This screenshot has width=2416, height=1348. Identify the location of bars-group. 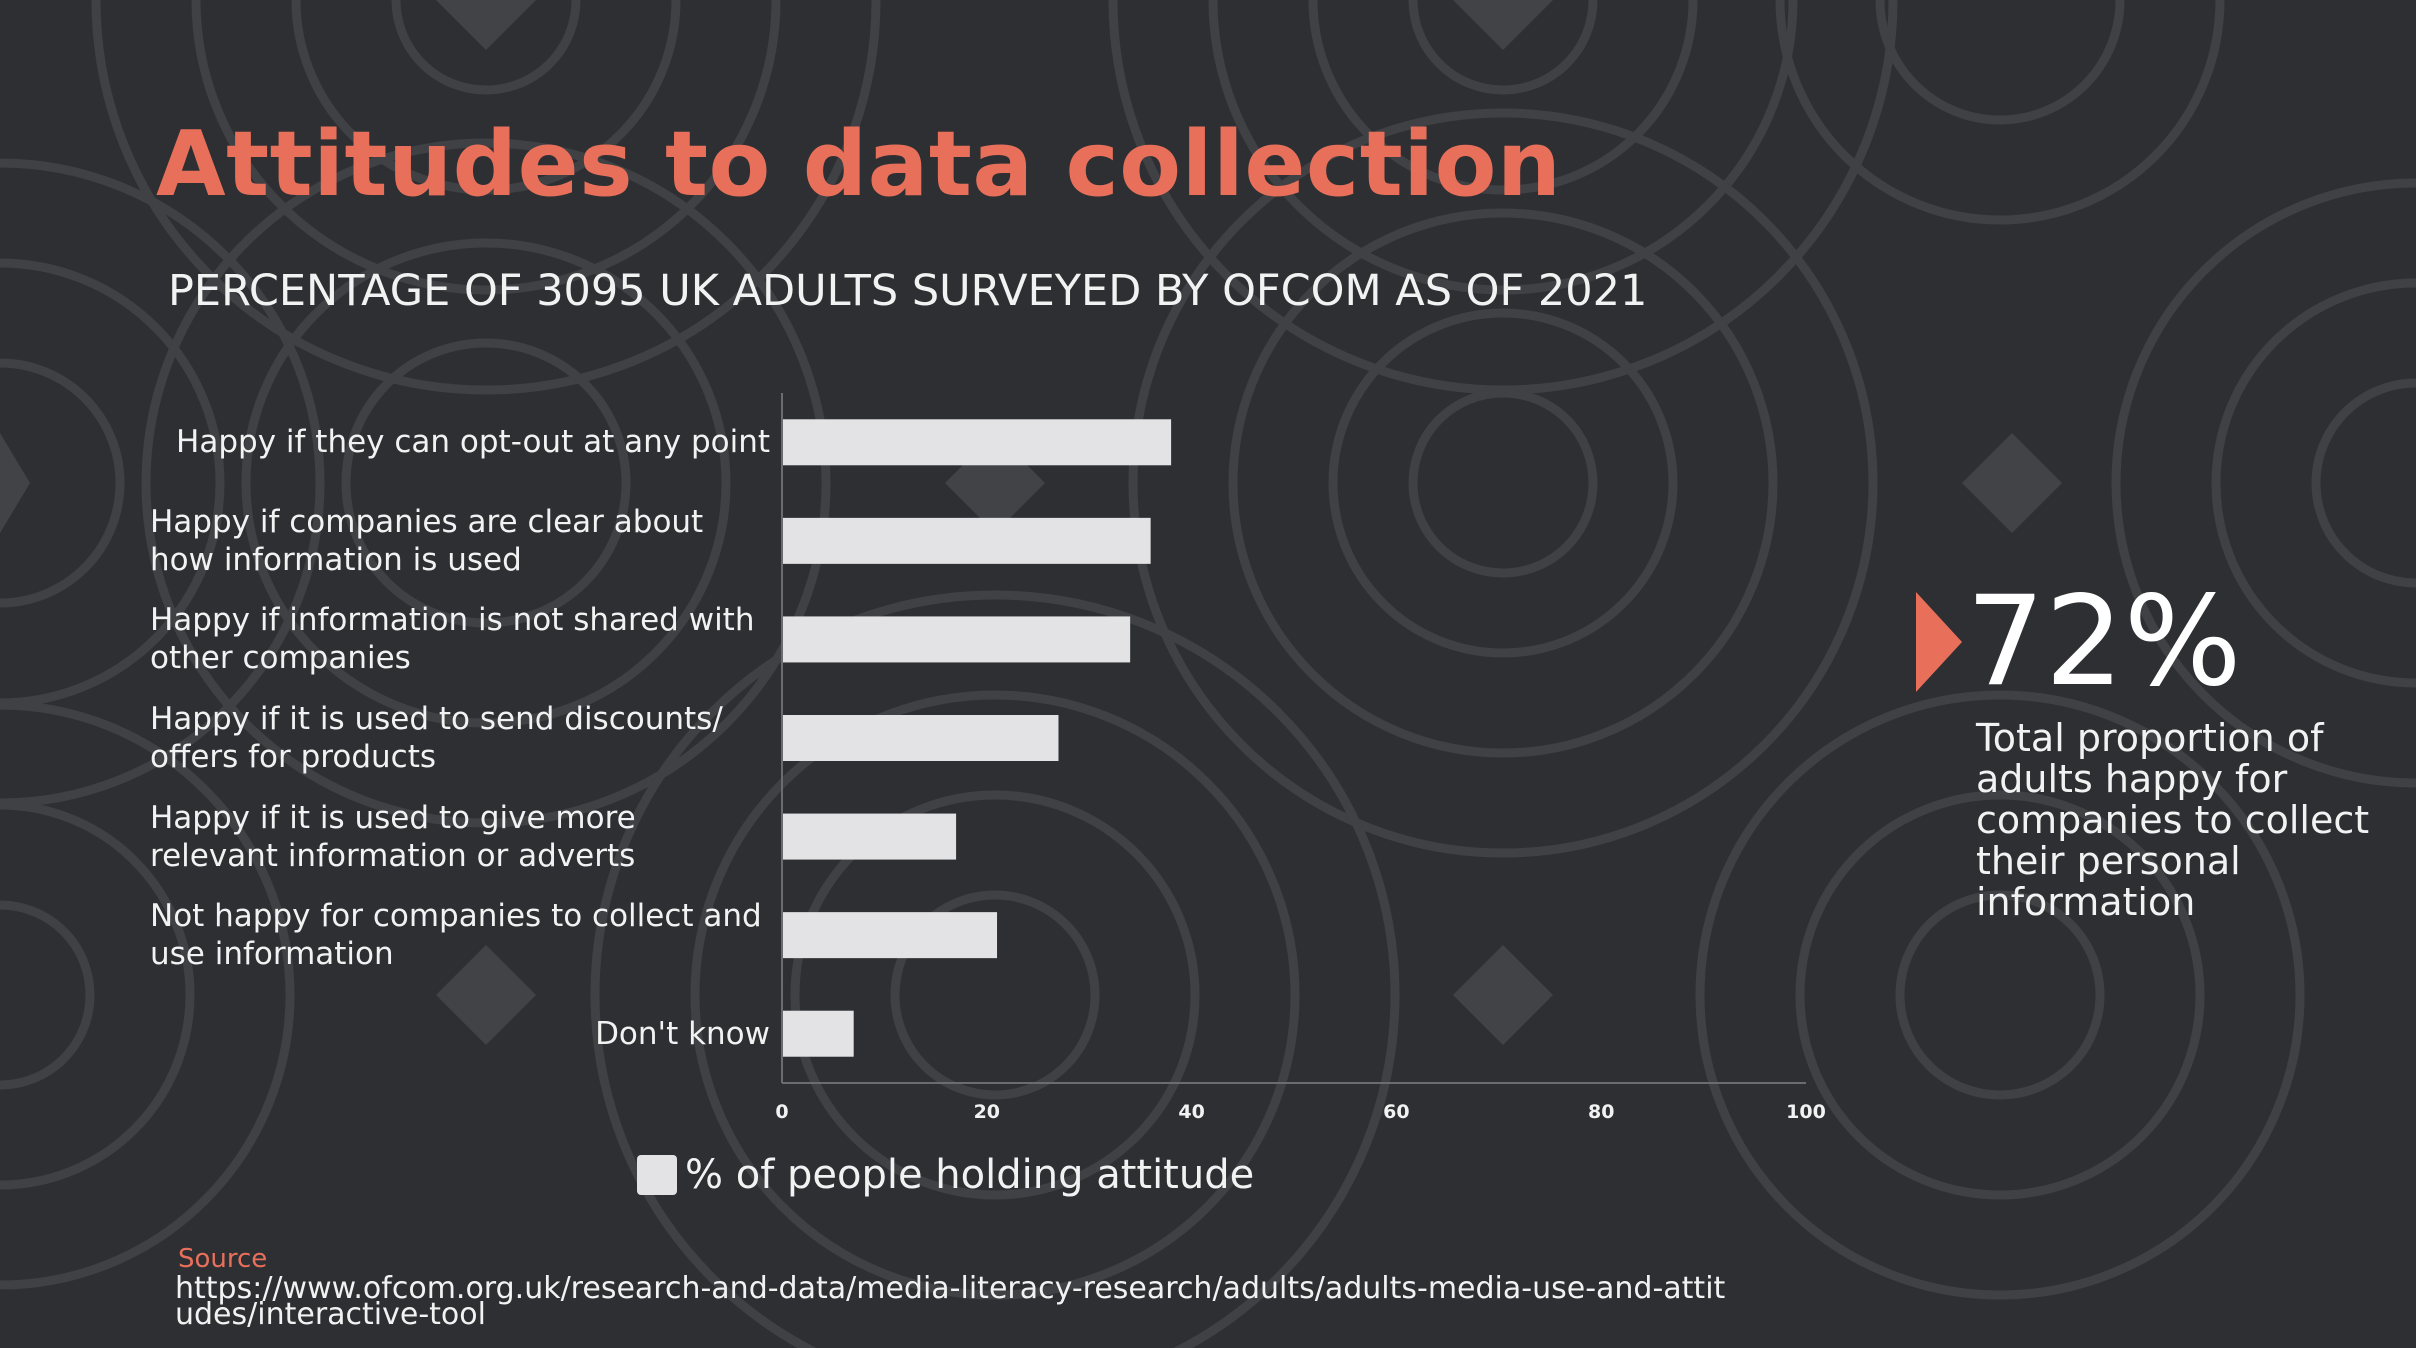
(977, 738).